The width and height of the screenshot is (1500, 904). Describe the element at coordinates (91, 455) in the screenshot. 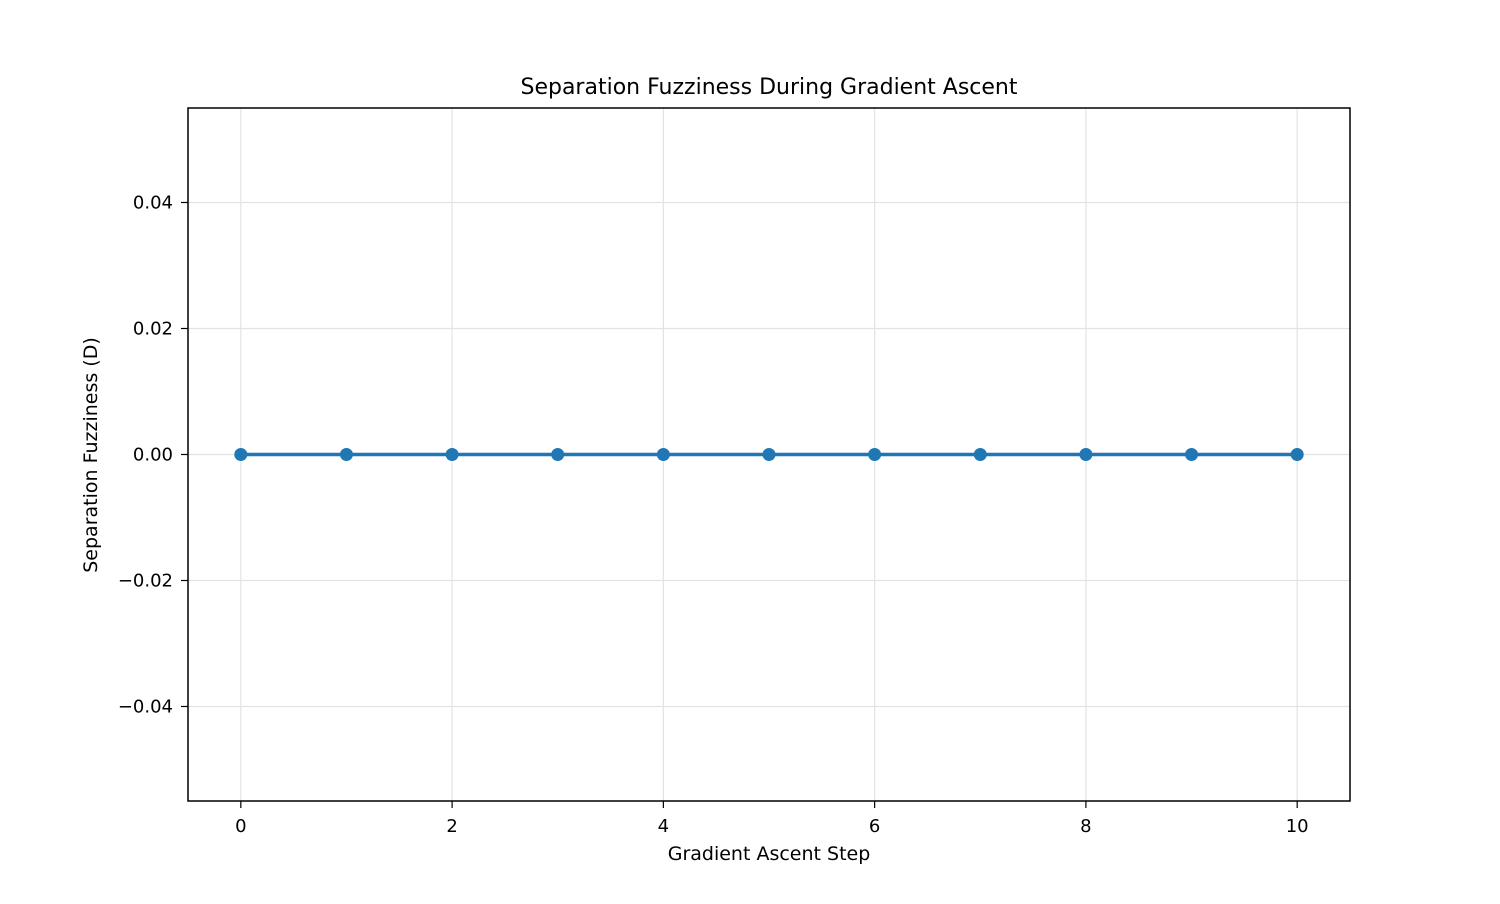

I see `y-axis-label: Separation Fuzziness (D)` at that location.